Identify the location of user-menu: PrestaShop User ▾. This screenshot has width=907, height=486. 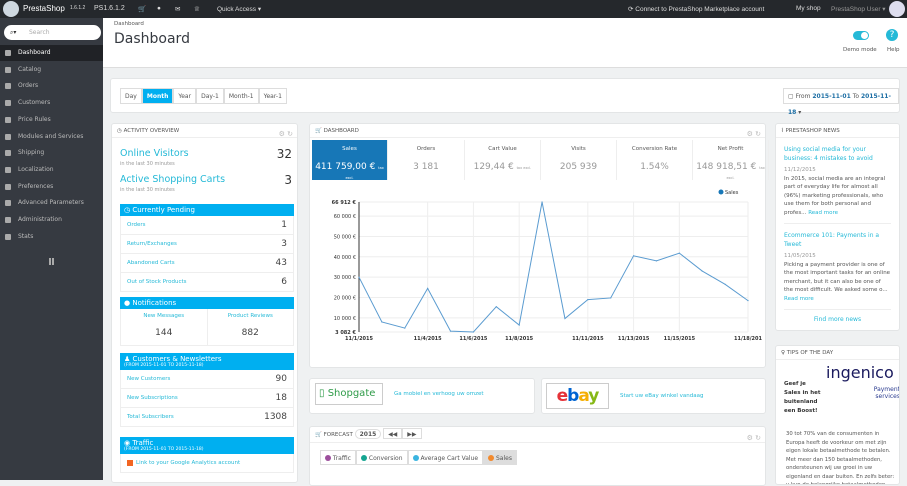
(858, 9).